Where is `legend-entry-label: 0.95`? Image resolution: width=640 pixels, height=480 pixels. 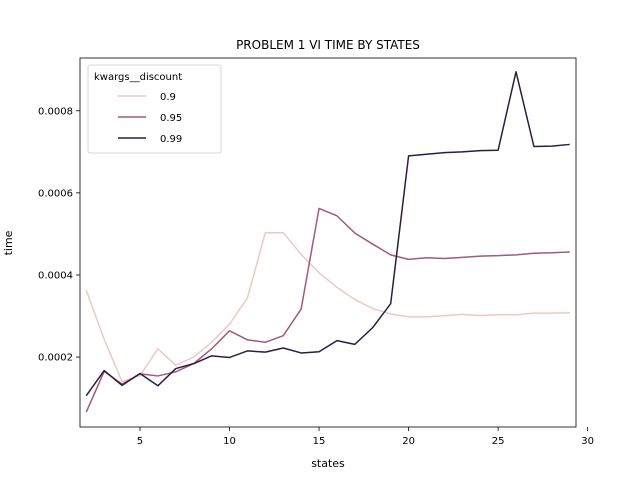
legend-entry-label: 0.95 is located at coordinates (171, 118).